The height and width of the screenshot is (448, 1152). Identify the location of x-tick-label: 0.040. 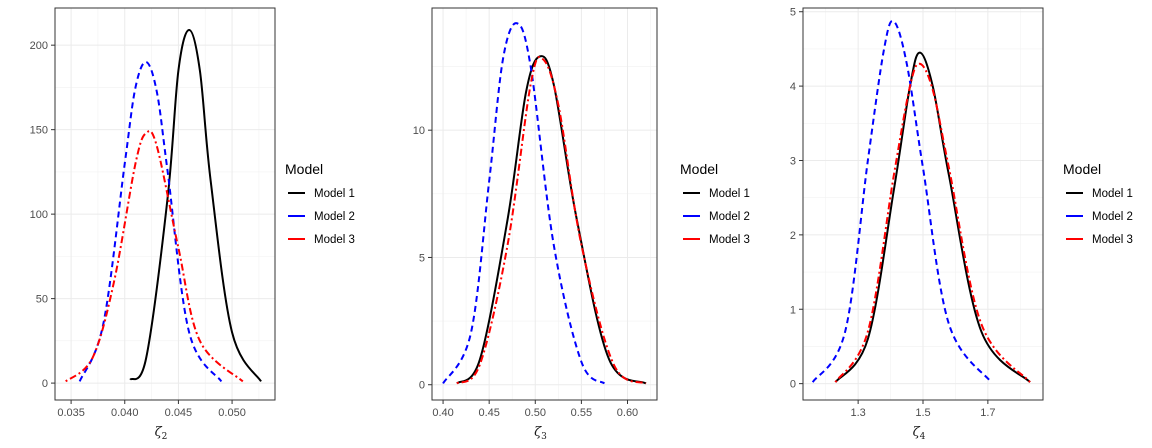
(125, 413).